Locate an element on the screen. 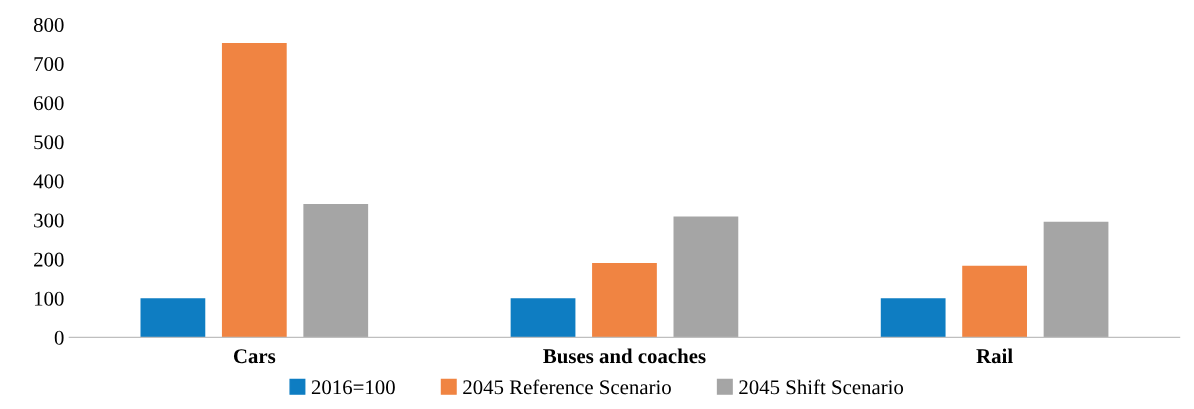  y-tick-label: 800 is located at coordinates (48, 24).